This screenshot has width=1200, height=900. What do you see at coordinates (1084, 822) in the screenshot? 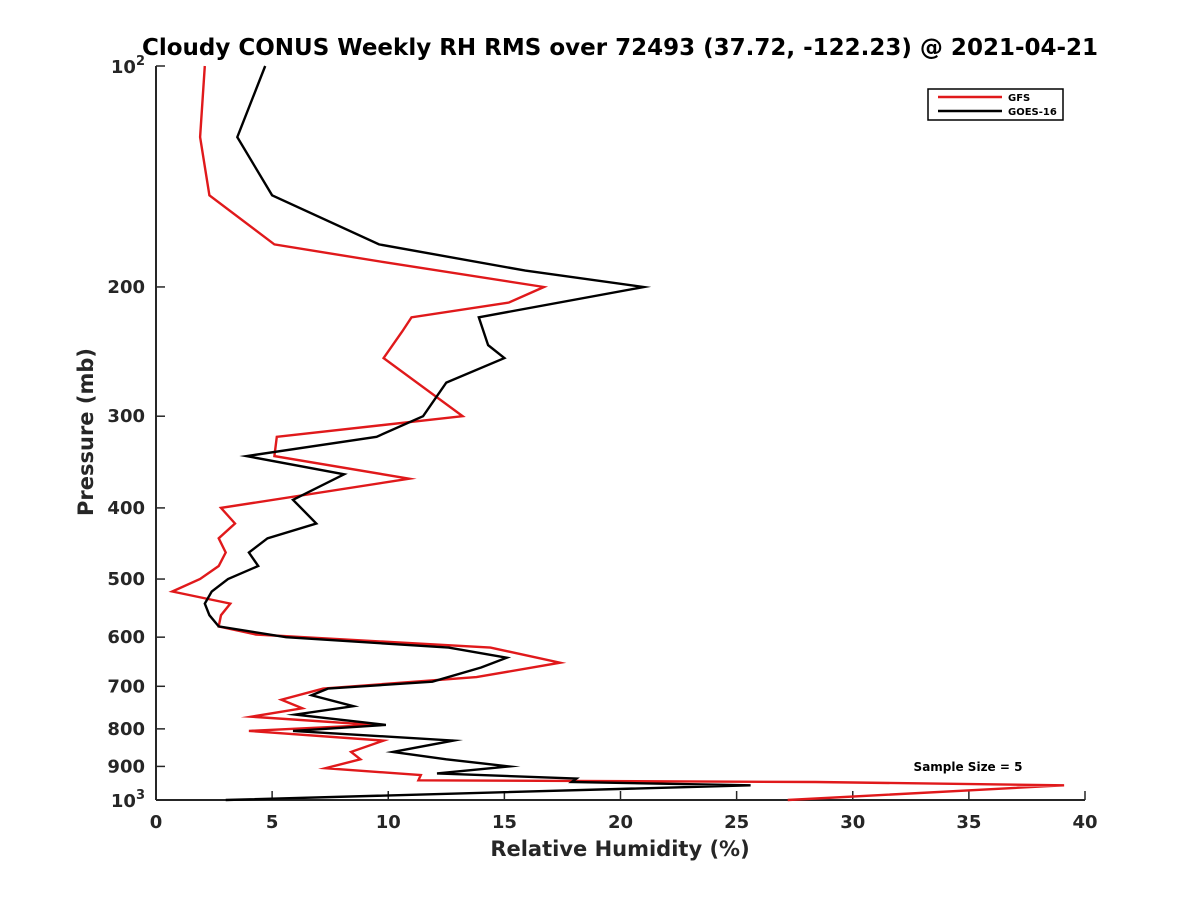
I see `x-tick-label: 40` at bounding box center [1084, 822].